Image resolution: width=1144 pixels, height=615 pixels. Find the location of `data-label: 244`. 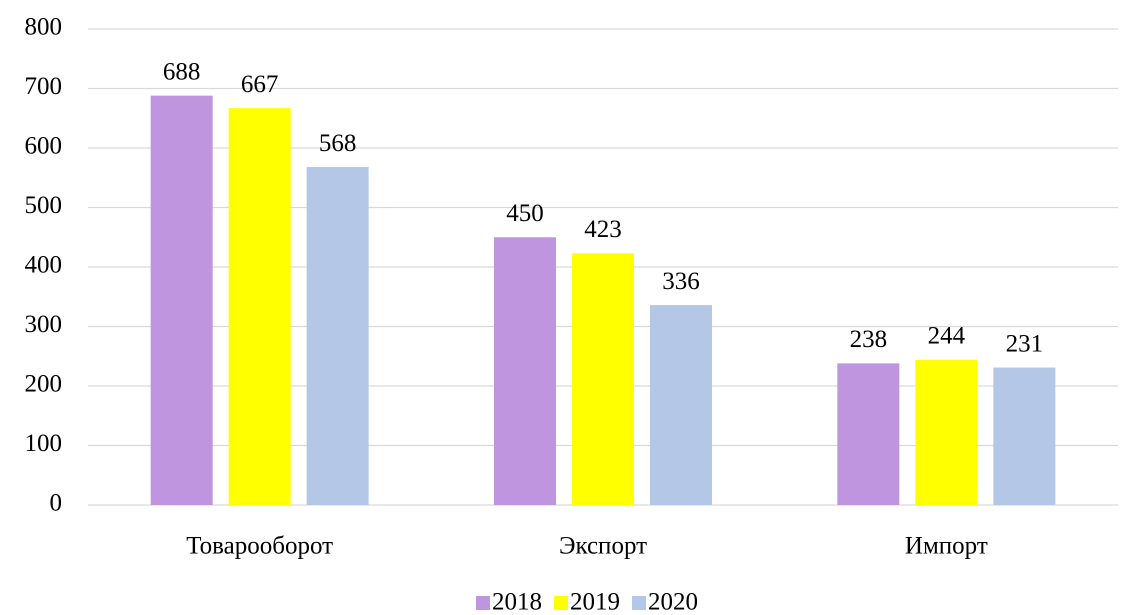

data-label: 244 is located at coordinates (947, 336).